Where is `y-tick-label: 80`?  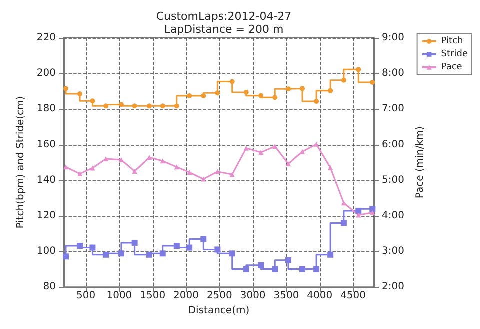 y-tick-label: 80 is located at coordinates (49, 287).